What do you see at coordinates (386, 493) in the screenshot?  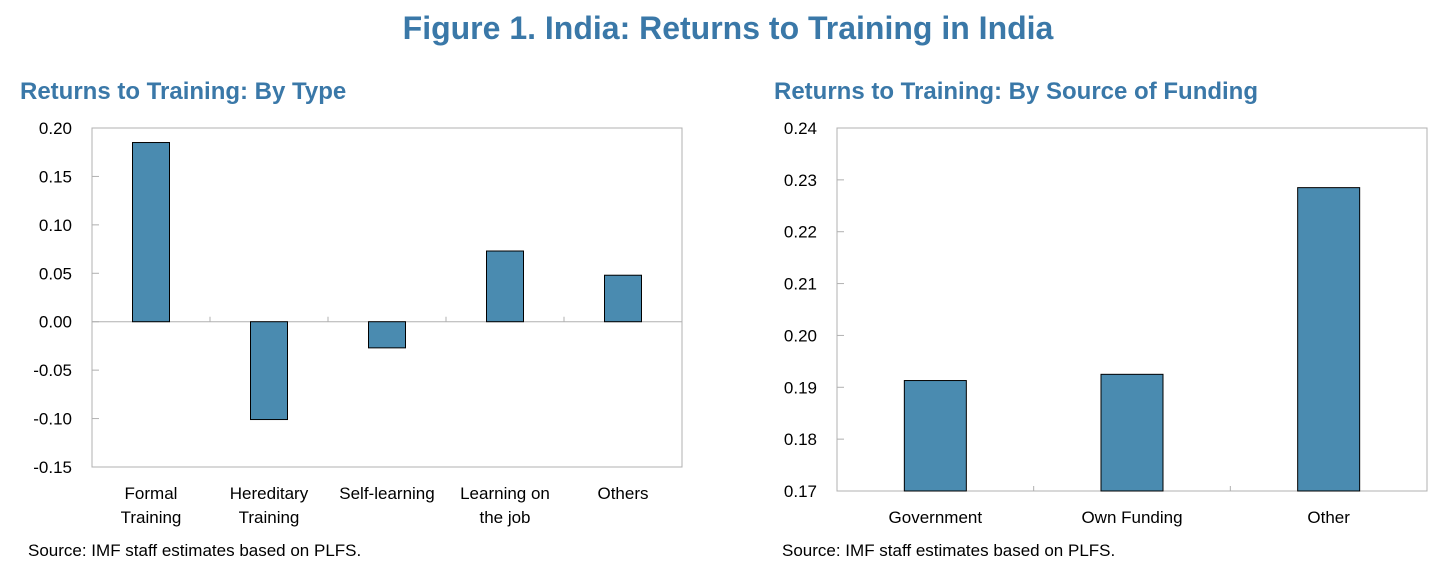 I see `type-category-label: Self-learning` at bounding box center [386, 493].